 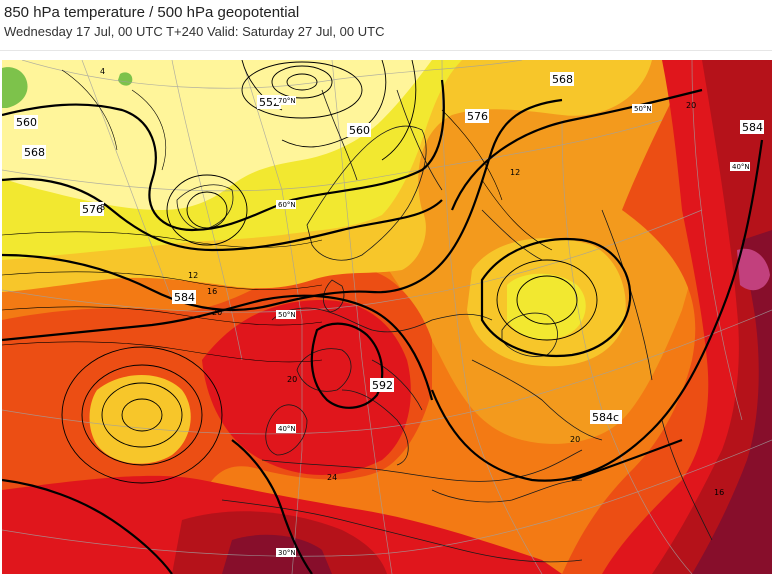 I want to click on latitude-label: 30°N, so click(x=286, y=552).